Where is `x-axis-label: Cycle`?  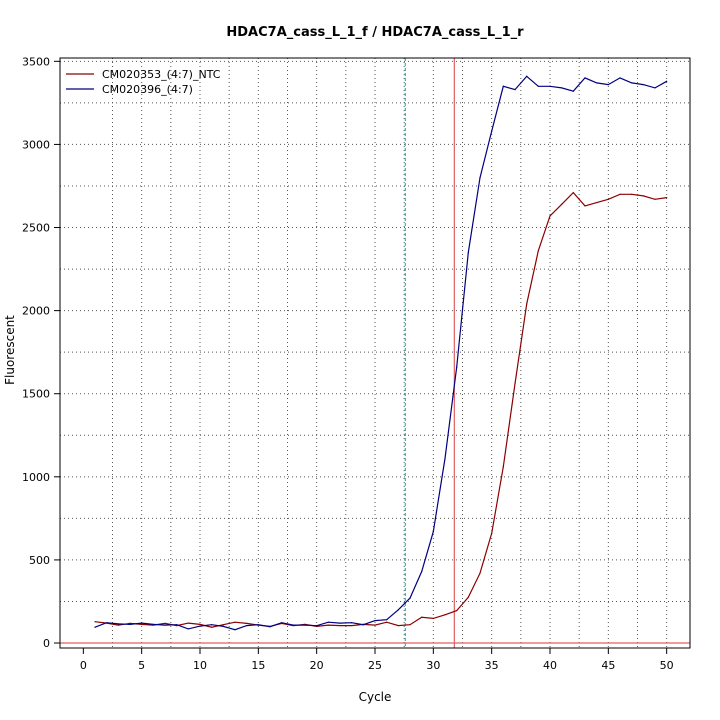
x-axis-label: Cycle is located at coordinates (375, 697).